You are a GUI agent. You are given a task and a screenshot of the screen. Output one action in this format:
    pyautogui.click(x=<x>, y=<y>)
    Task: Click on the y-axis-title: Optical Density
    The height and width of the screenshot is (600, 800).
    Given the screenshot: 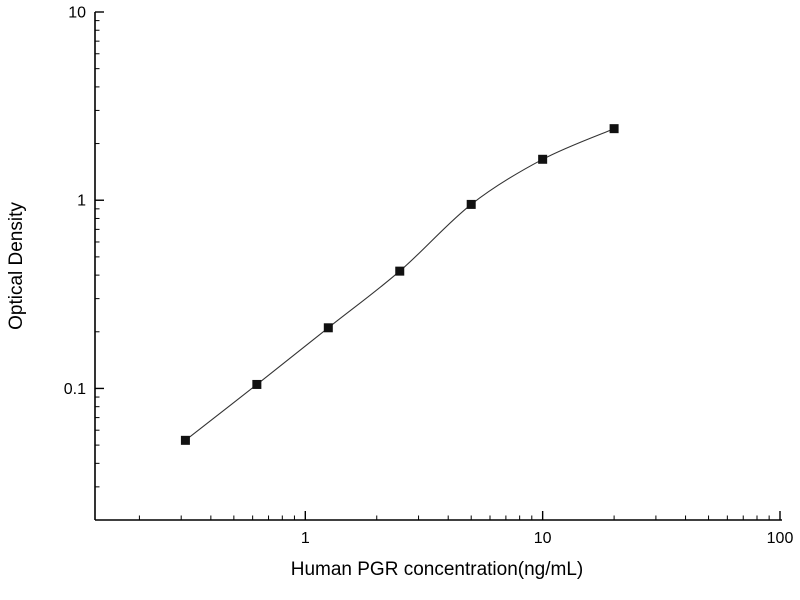 What is the action you would take?
    pyautogui.click(x=16, y=266)
    